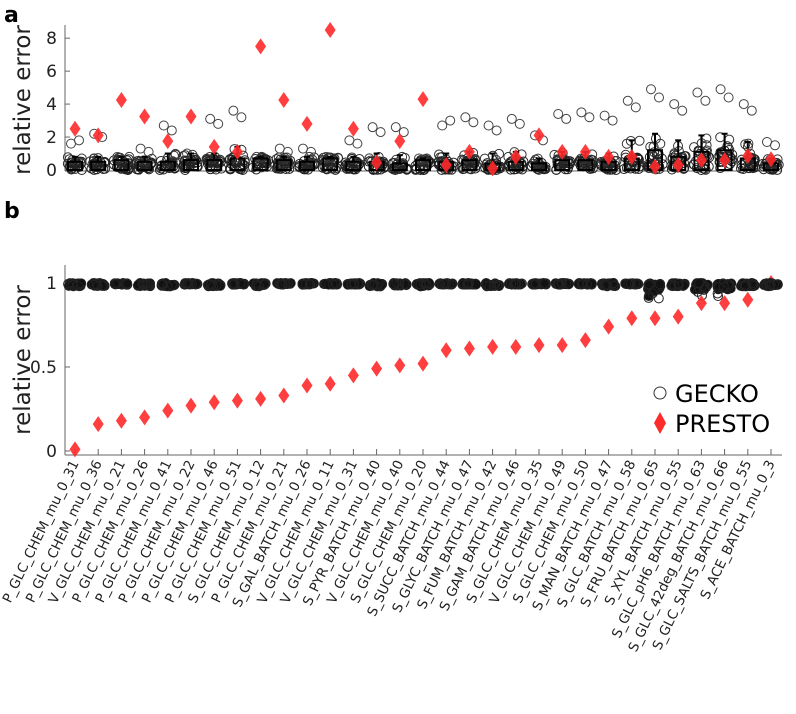 This screenshot has width=796, height=714. Describe the element at coordinates (23, 100) in the screenshot. I see `y-axis-label-a: relative error` at that location.